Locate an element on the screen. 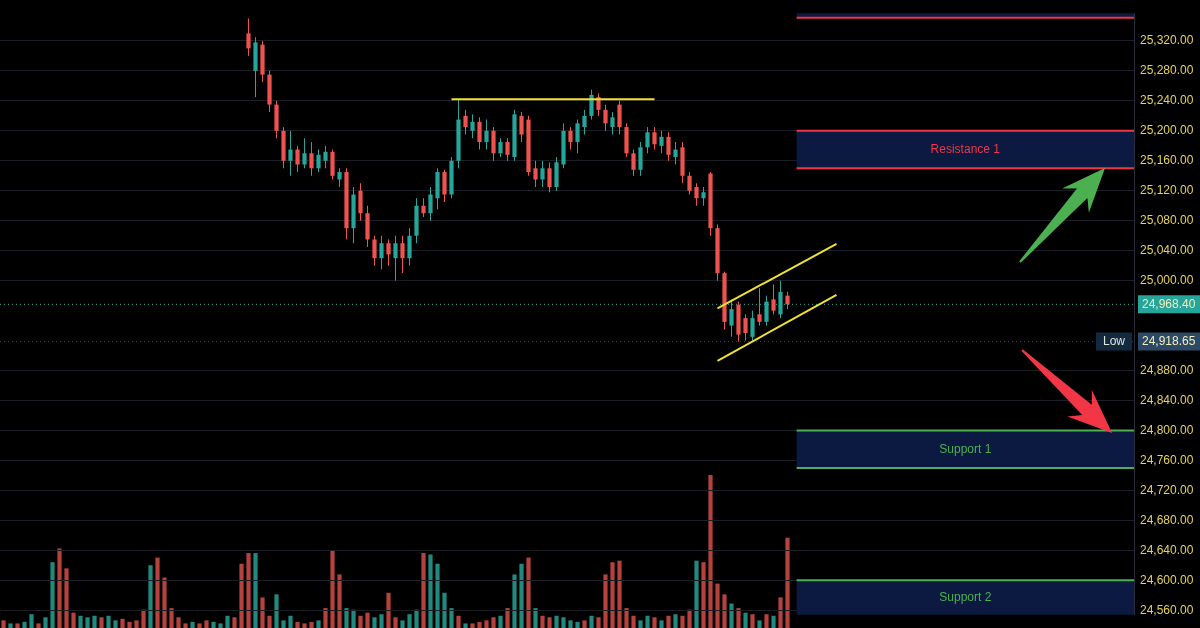  y-tick-label: 24,760.00 is located at coordinates (1167, 459).